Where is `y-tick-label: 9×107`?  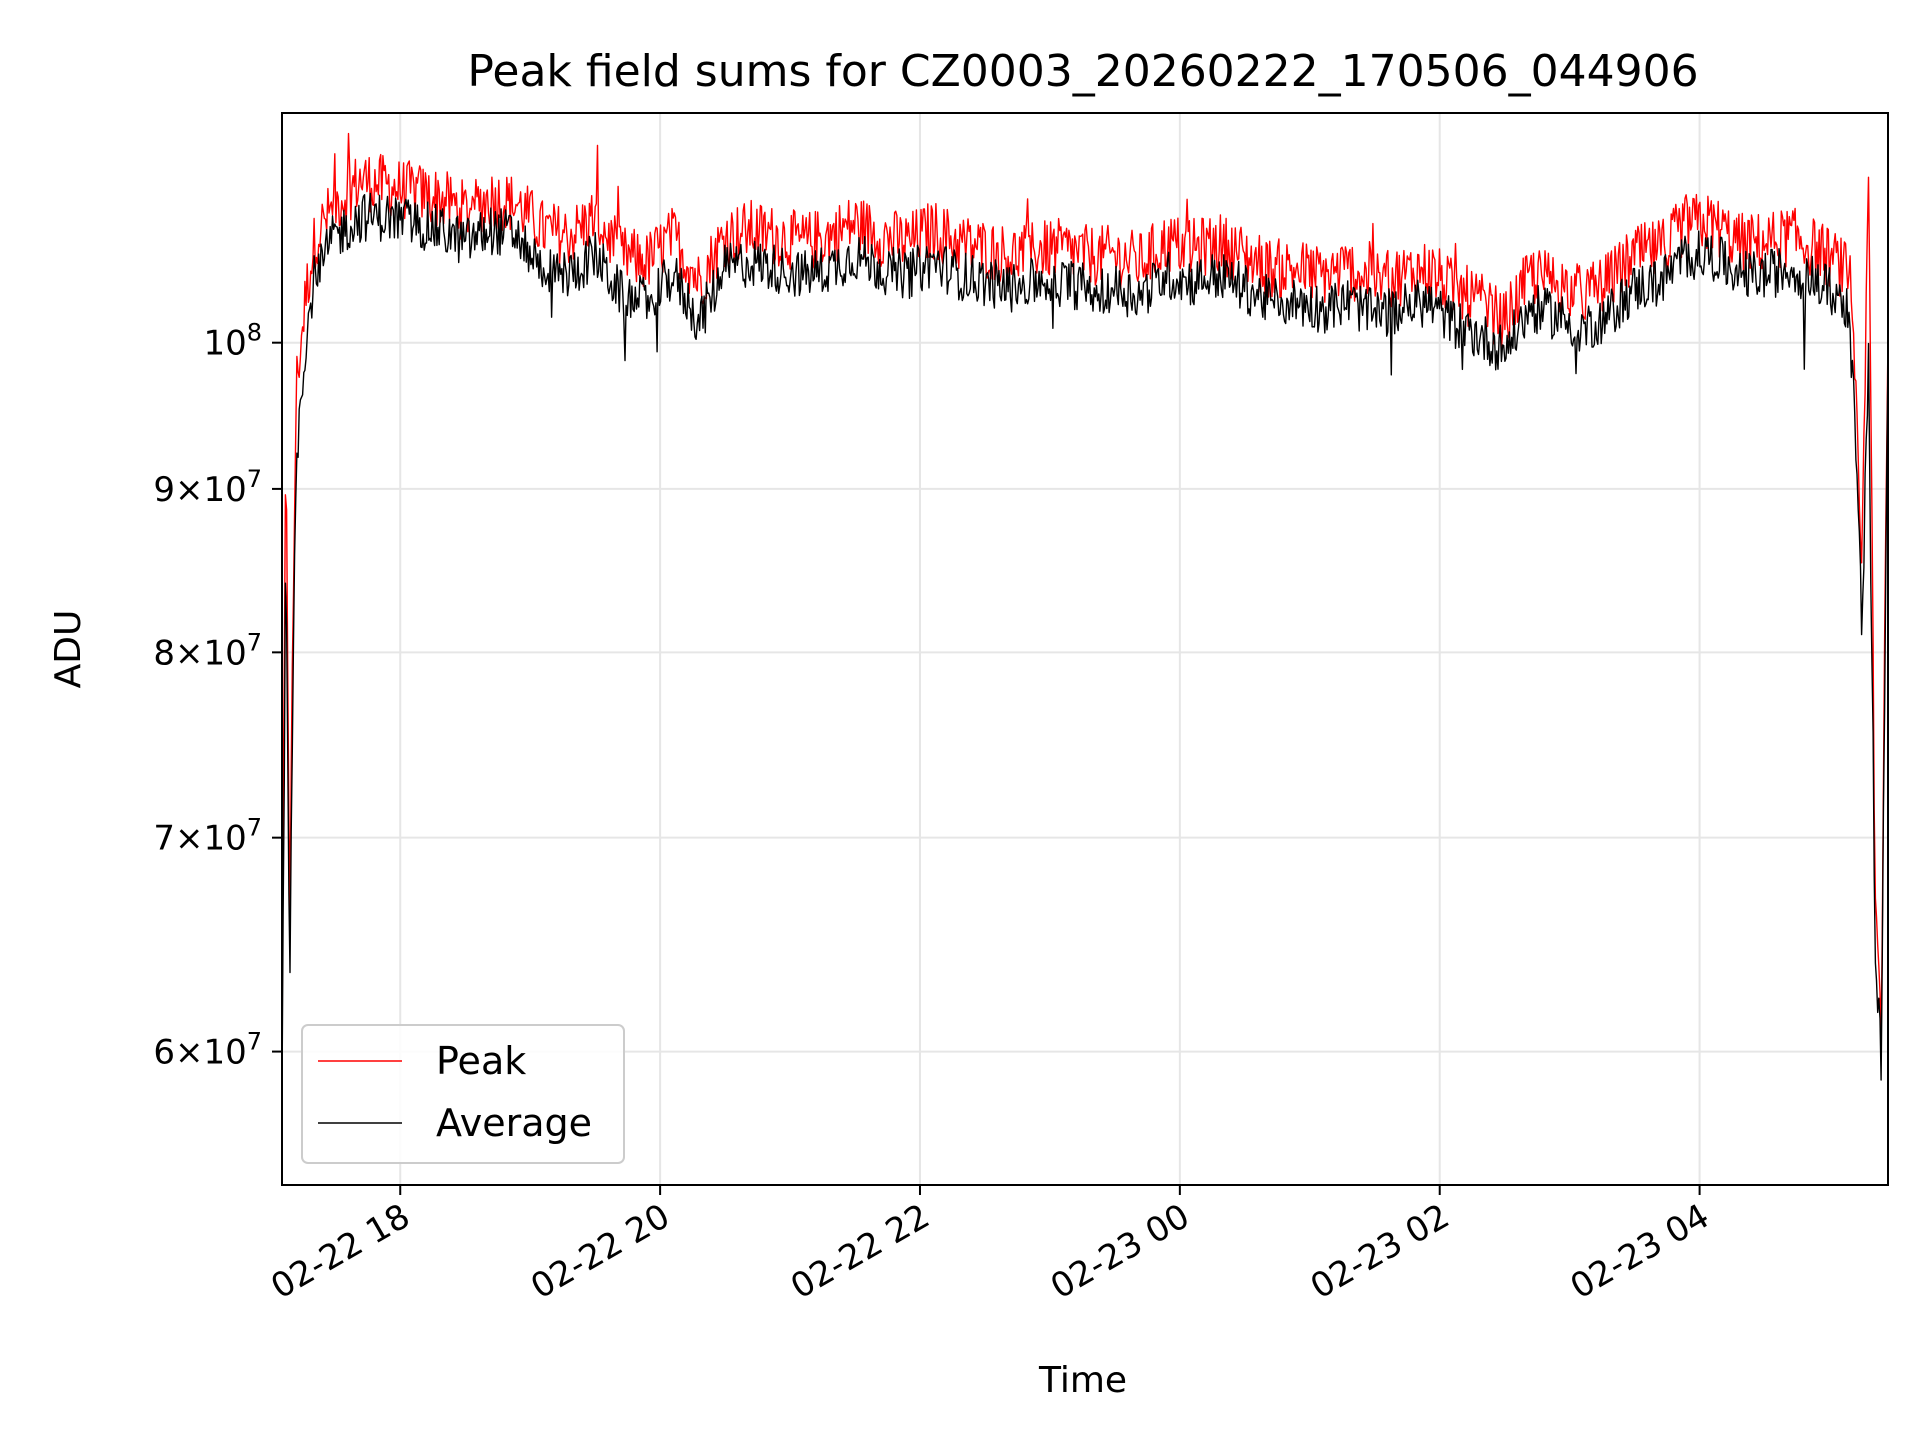 y-tick-label: 9×107 is located at coordinates (207, 487).